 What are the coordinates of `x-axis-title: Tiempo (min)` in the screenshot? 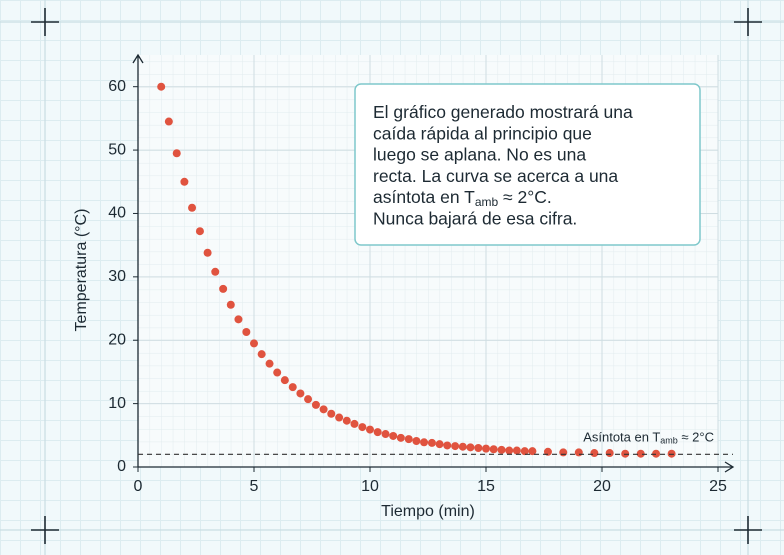 It's located at (428, 511).